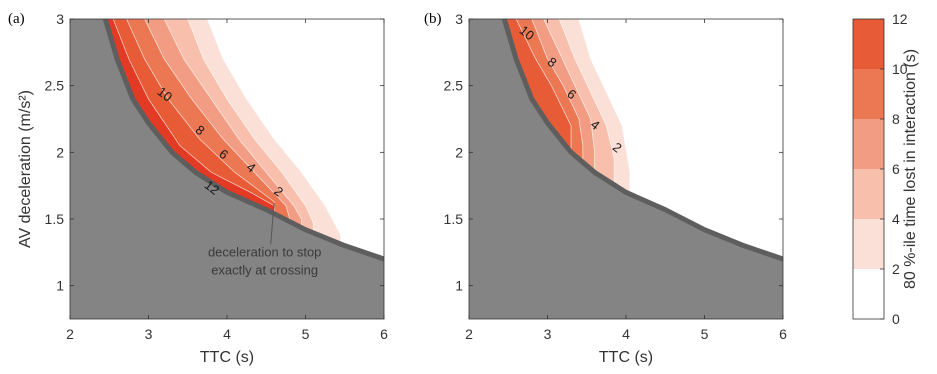 The height and width of the screenshot is (374, 937). Describe the element at coordinates (896, 269) in the screenshot. I see `colorbar-tick-label: 2` at that location.